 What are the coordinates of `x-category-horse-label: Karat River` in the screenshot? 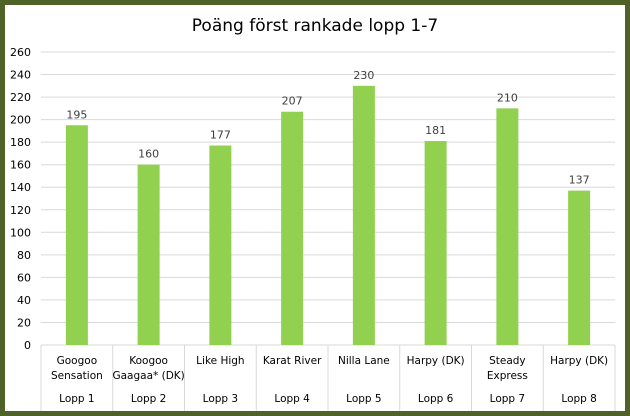 It's located at (292, 361).